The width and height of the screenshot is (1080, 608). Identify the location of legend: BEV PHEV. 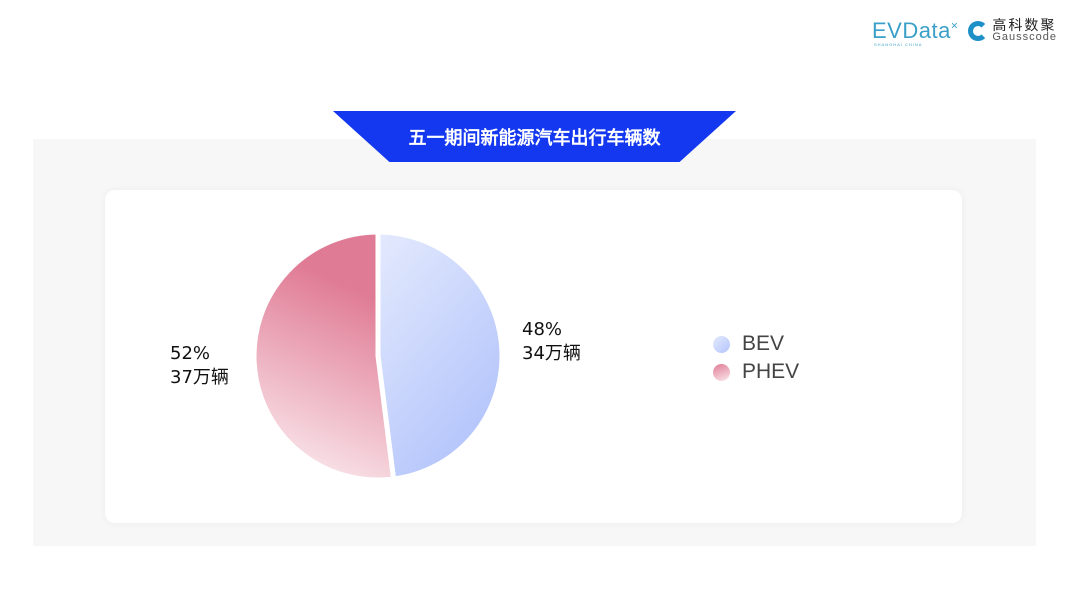
(756, 358).